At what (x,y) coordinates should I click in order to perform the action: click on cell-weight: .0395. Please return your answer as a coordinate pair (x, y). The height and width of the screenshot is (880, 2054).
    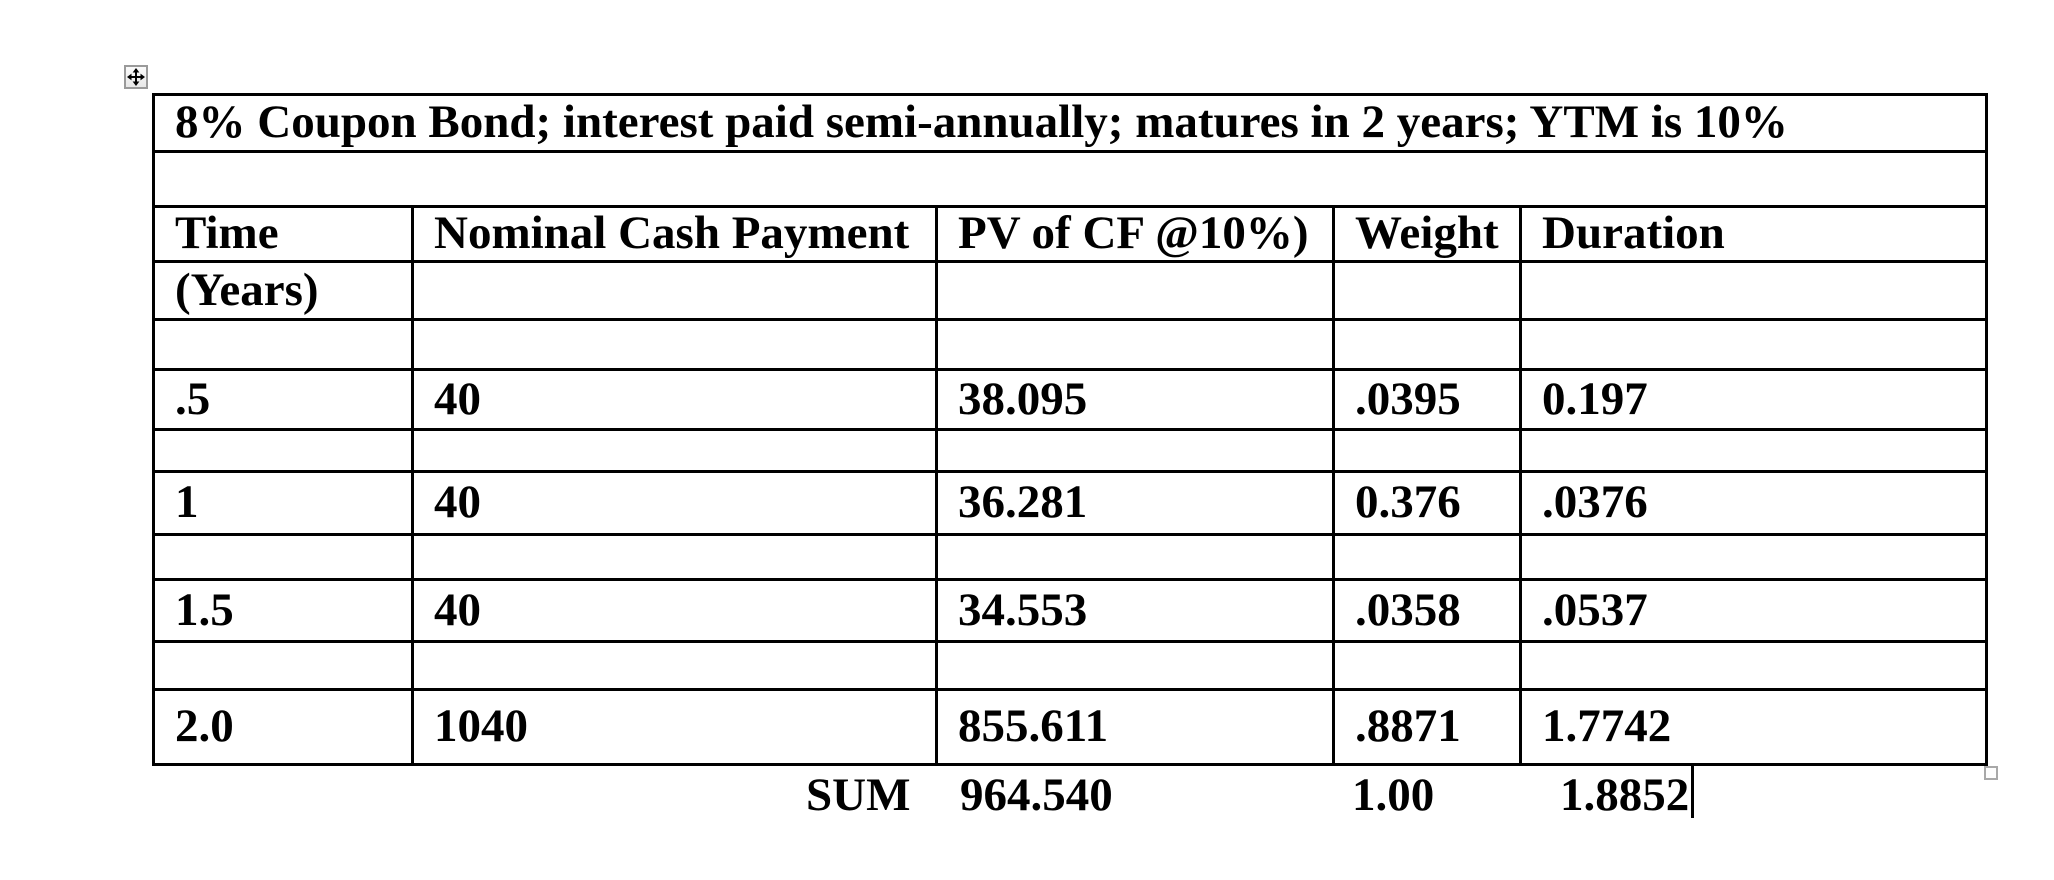
    Looking at the image, I should click on (1427, 399).